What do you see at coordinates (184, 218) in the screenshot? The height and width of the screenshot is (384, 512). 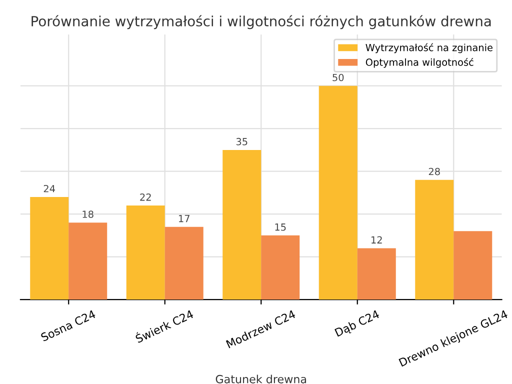 I see `data-label: 17` at bounding box center [184, 218].